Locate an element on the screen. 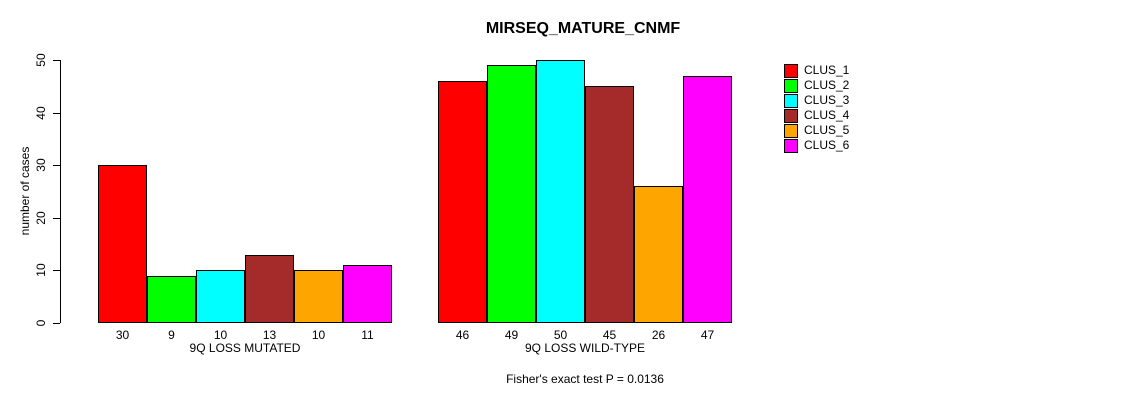 The height and width of the screenshot is (400, 1140). bar-value-label: 50 is located at coordinates (560, 335).